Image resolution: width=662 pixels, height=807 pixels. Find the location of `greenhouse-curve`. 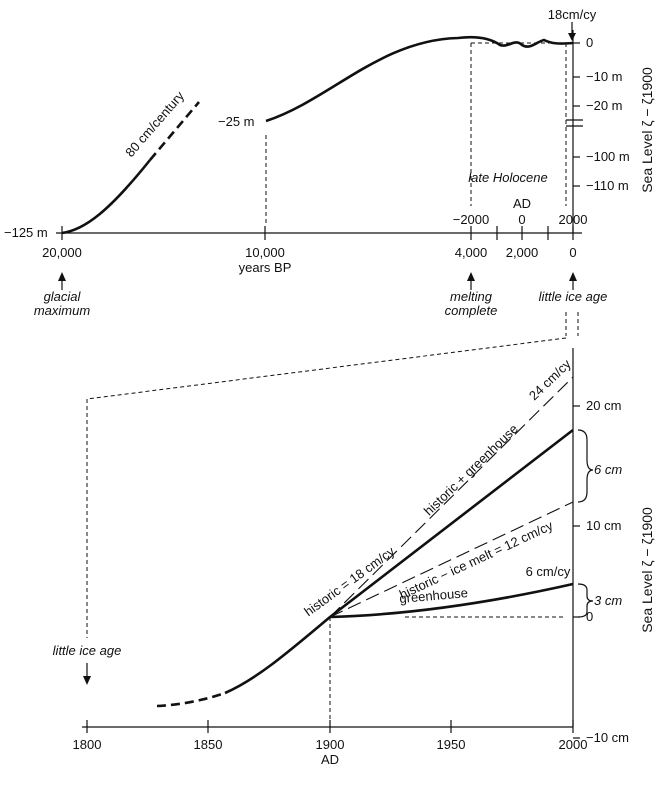

greenhouse-curve is located at coordinates (451, 600).